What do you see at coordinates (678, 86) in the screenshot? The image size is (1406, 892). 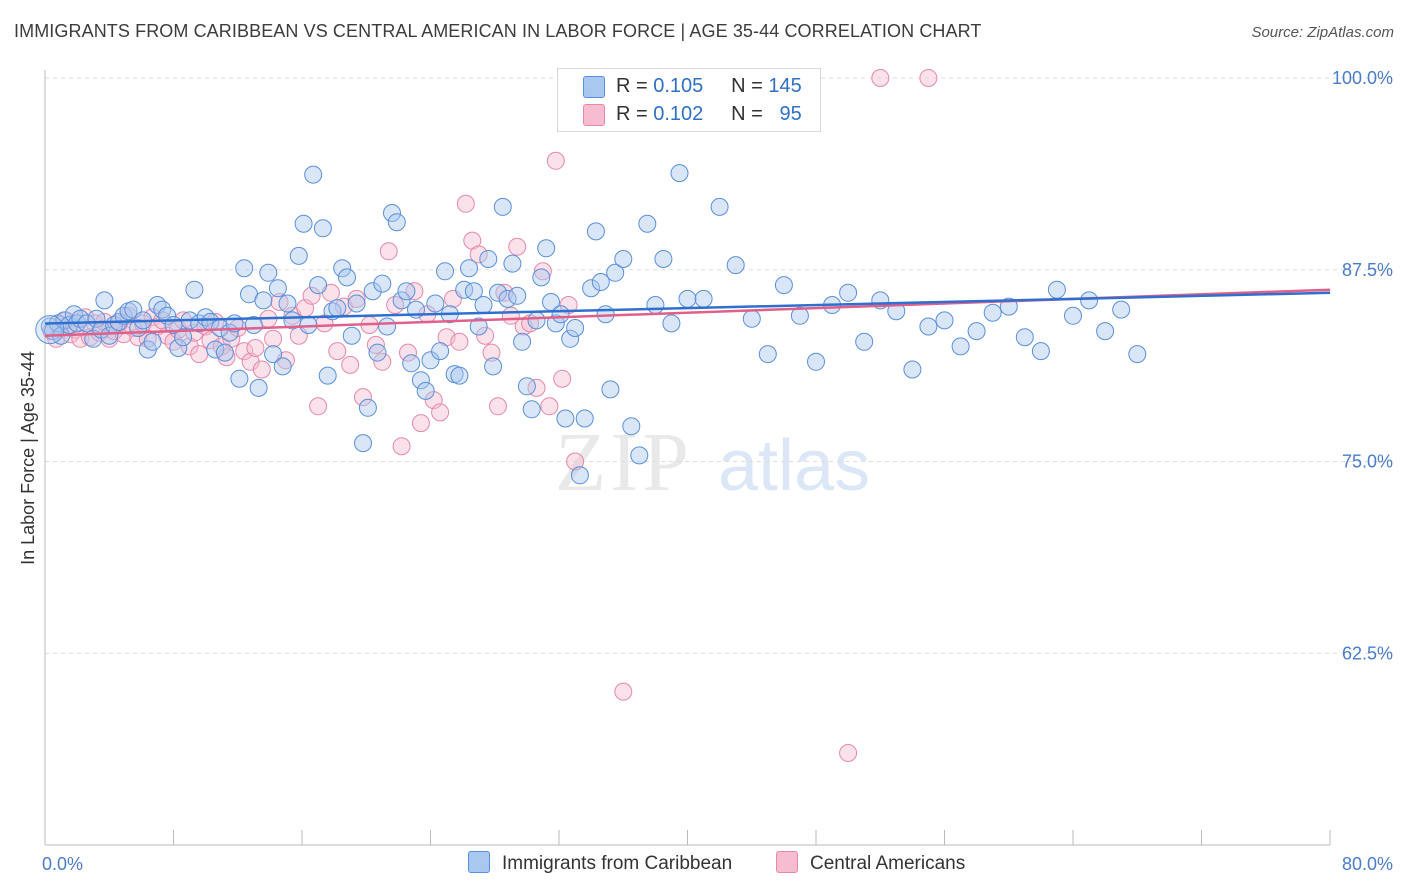 I see `r-value: 0.105` at bounding box center [678, 86].